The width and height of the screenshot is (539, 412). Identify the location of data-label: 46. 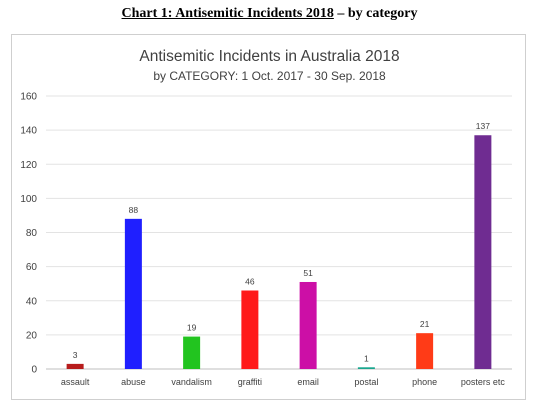
(250, 282).